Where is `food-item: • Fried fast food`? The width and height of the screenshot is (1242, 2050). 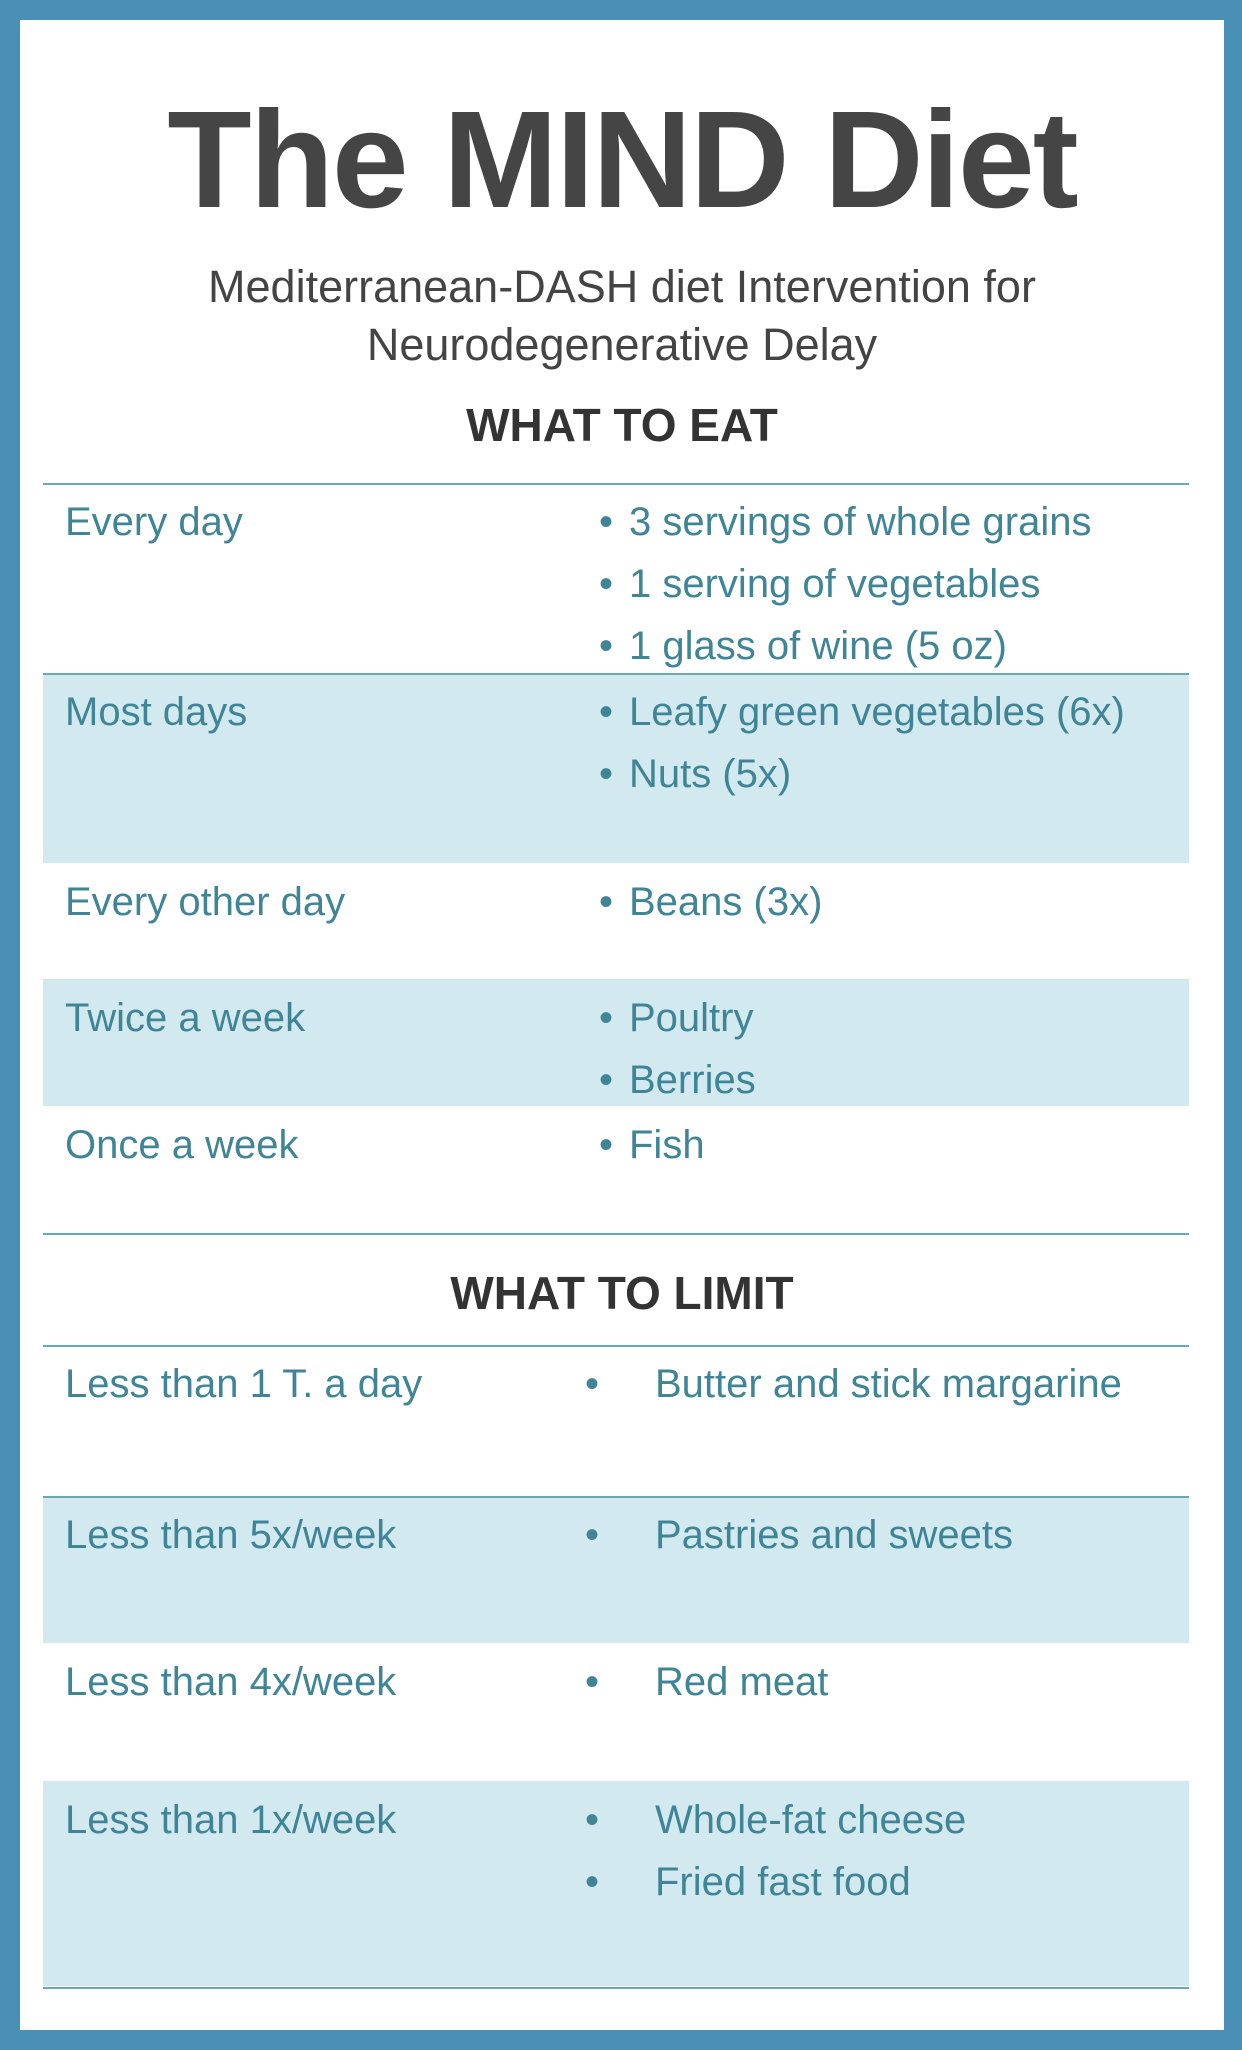
food-item: • Fried fast food is located at coordinates (880, 1882).